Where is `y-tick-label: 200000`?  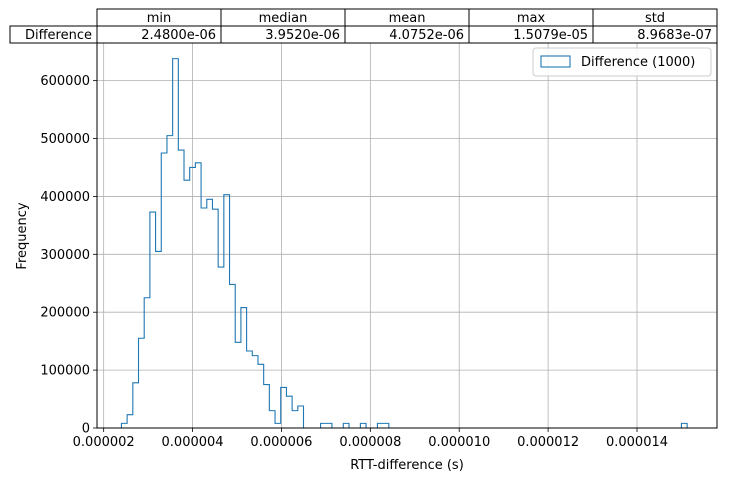 y-tick-label: 200000 is located at coordinates (65, 313).